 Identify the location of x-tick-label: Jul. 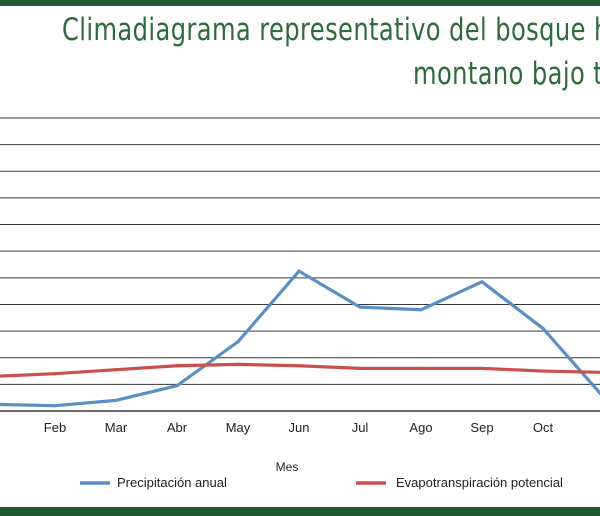
(360, 427).